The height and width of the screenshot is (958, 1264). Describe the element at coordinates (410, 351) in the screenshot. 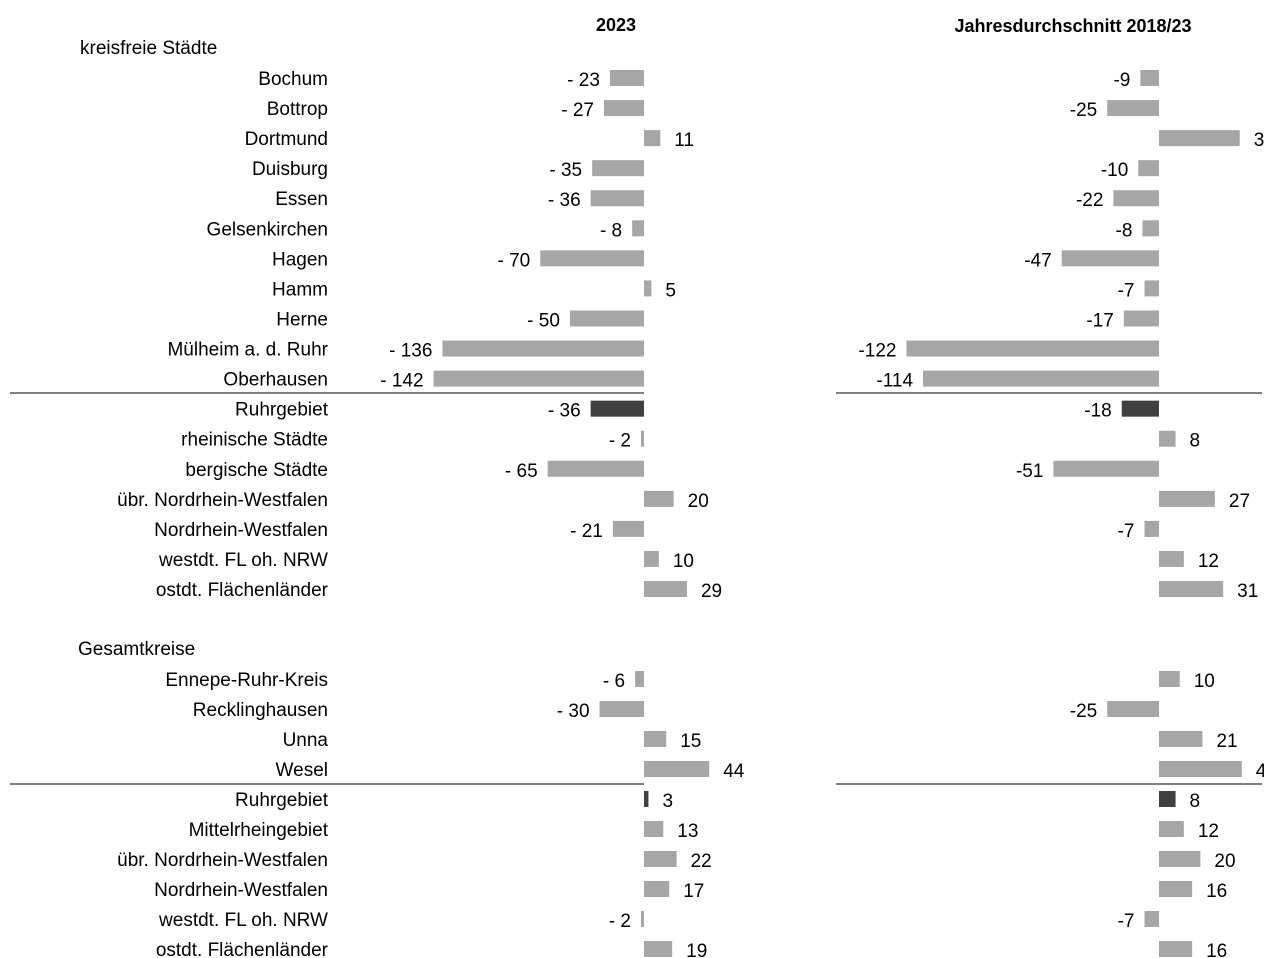

I see `value-label-2023-mülheim-a-d-ruhr: - 136` at that location.